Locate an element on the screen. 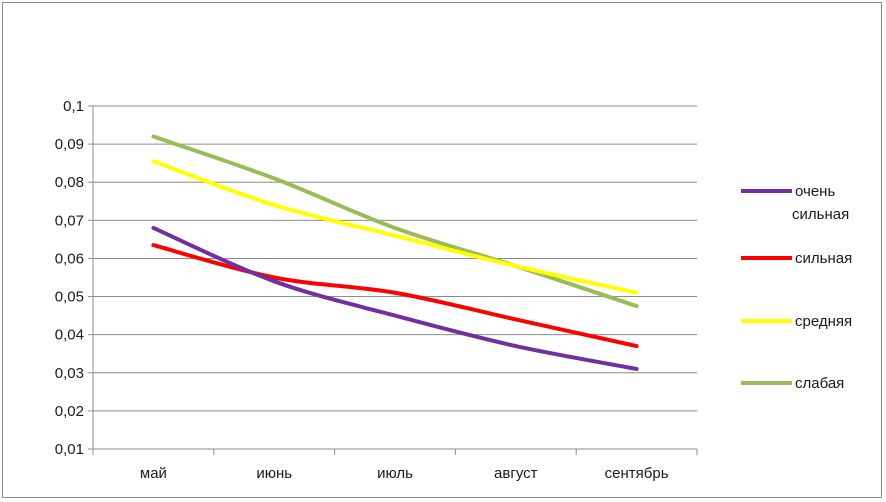 Image resolution: width=886 pixels, height=502 pixels. legend-label-line: слабая is located at coordinates (819, 383).